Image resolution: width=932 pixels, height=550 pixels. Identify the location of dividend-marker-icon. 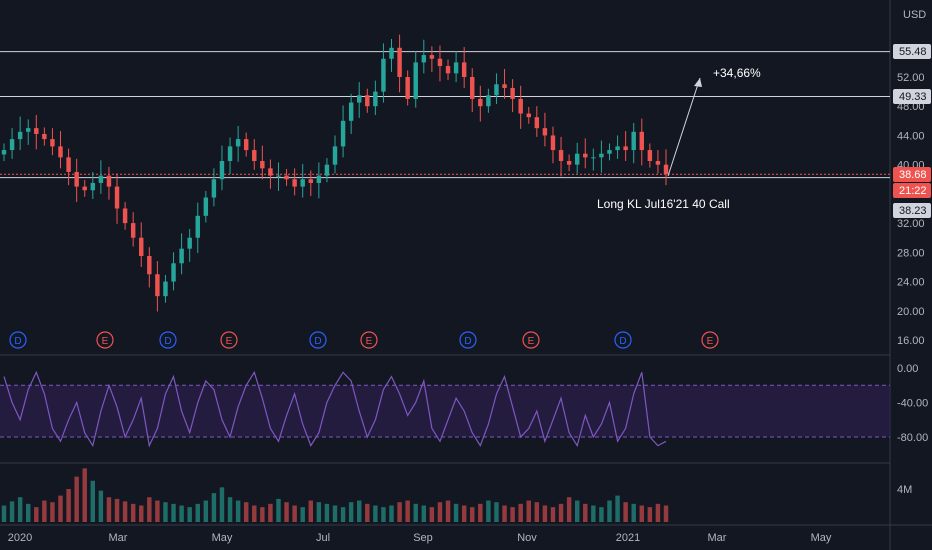
(468, 340).